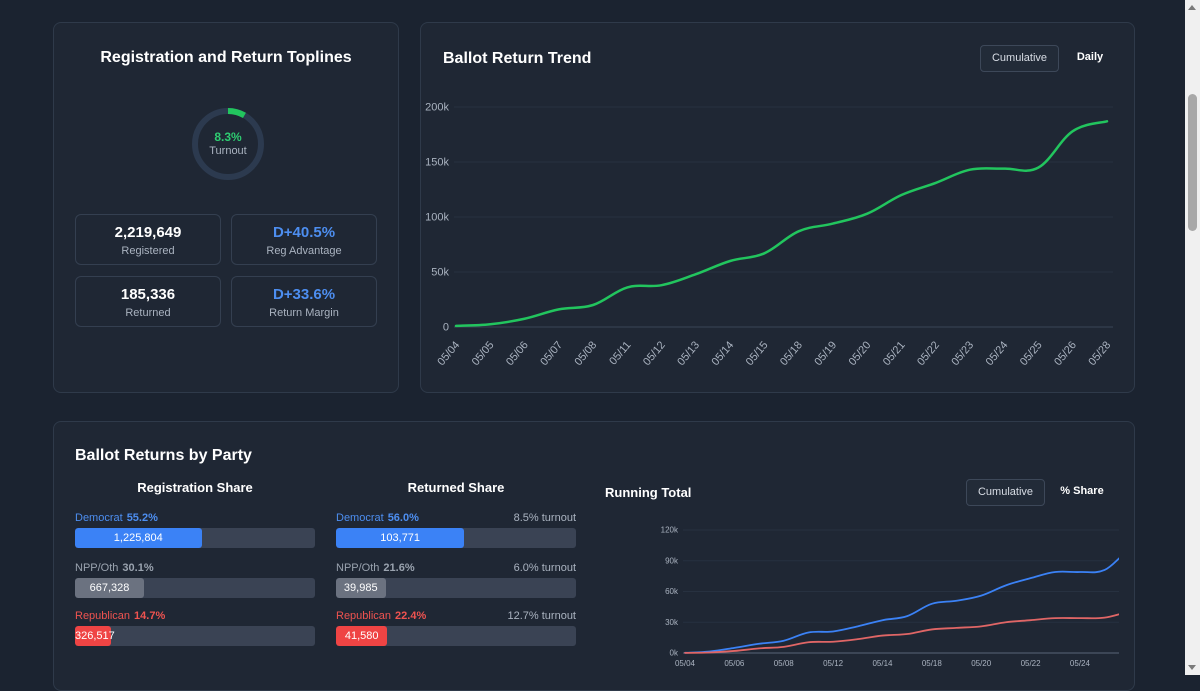 This screenshot has height=691, width=1200. I want to click on x-tick-label: 05/15, so click(757, 353).